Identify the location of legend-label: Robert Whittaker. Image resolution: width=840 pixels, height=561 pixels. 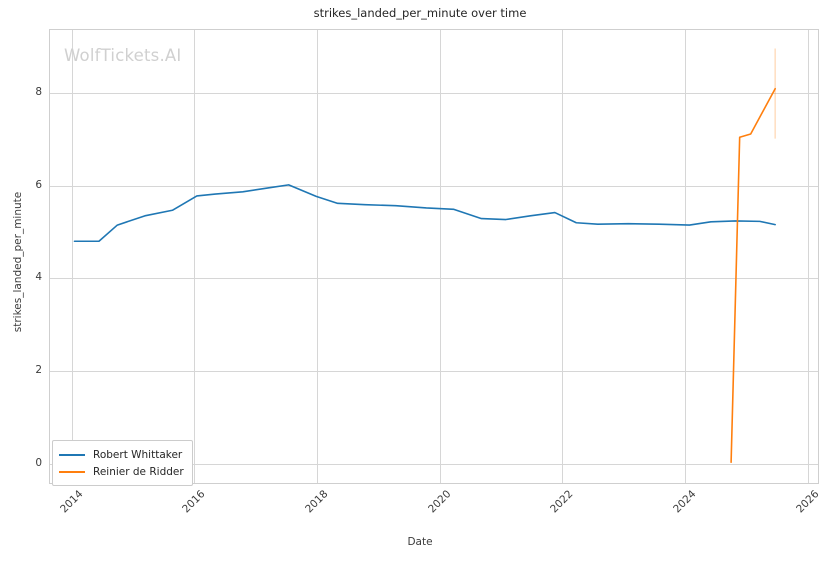
(138, 454).